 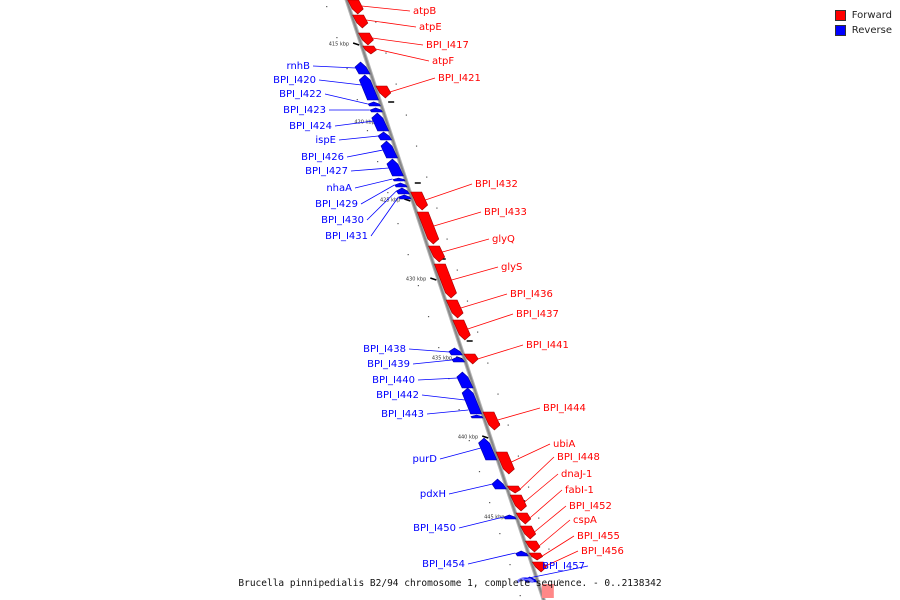 What do you see at coordinates (401, 185) in the screenshot?
I see `gene-block-BPI_I429` at bounding box center [401, 185].